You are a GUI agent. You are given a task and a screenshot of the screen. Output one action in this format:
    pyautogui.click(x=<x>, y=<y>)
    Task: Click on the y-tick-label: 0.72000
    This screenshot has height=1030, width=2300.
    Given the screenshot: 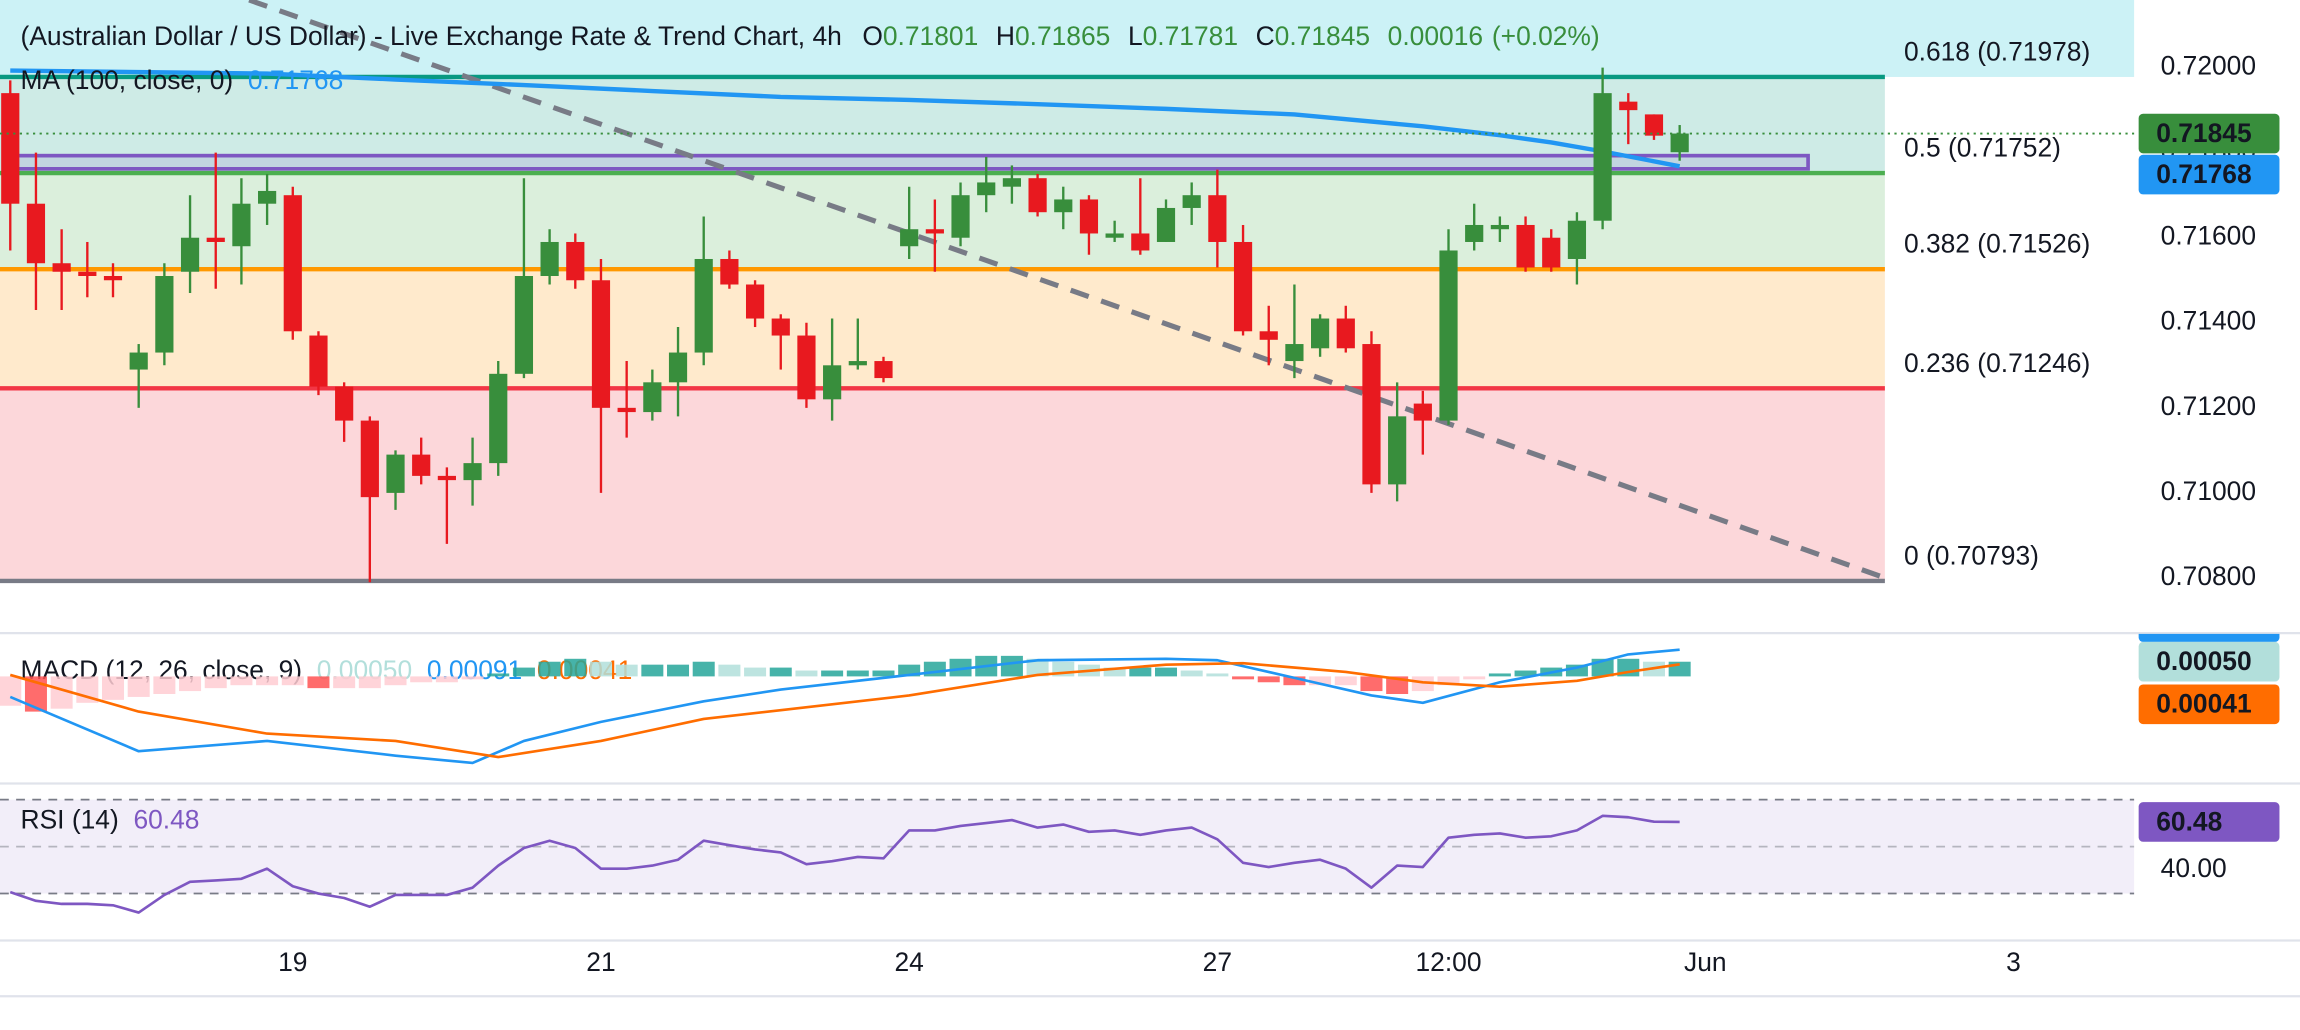 What is the action you would take?
    pyautogui.click(x=2208, y=66)
    